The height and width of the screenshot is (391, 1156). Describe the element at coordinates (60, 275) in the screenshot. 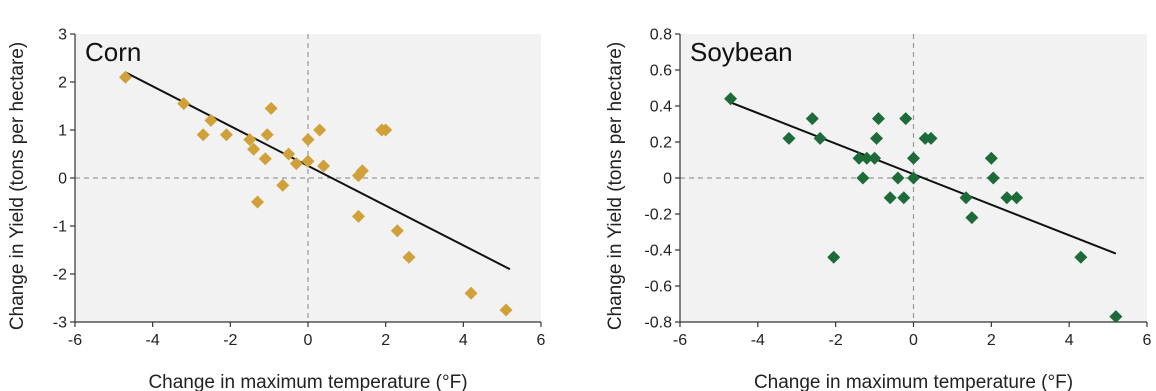

I see `corn-y-tick-label: -2` at that location.